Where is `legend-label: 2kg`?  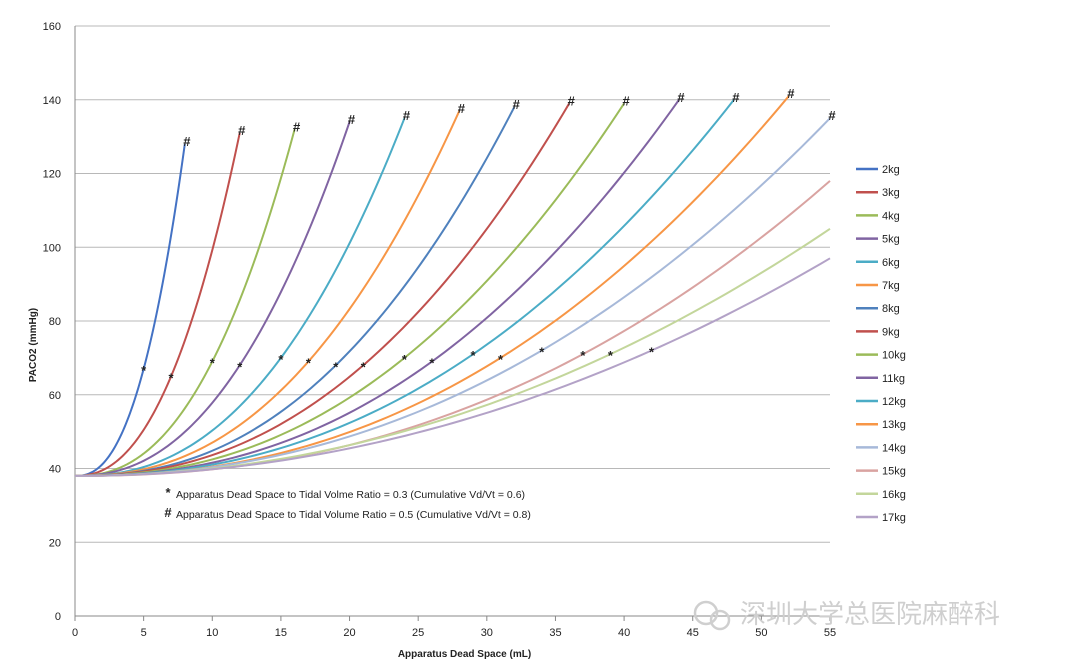 legend-label: 2kg is located at coordinates (891, 170).